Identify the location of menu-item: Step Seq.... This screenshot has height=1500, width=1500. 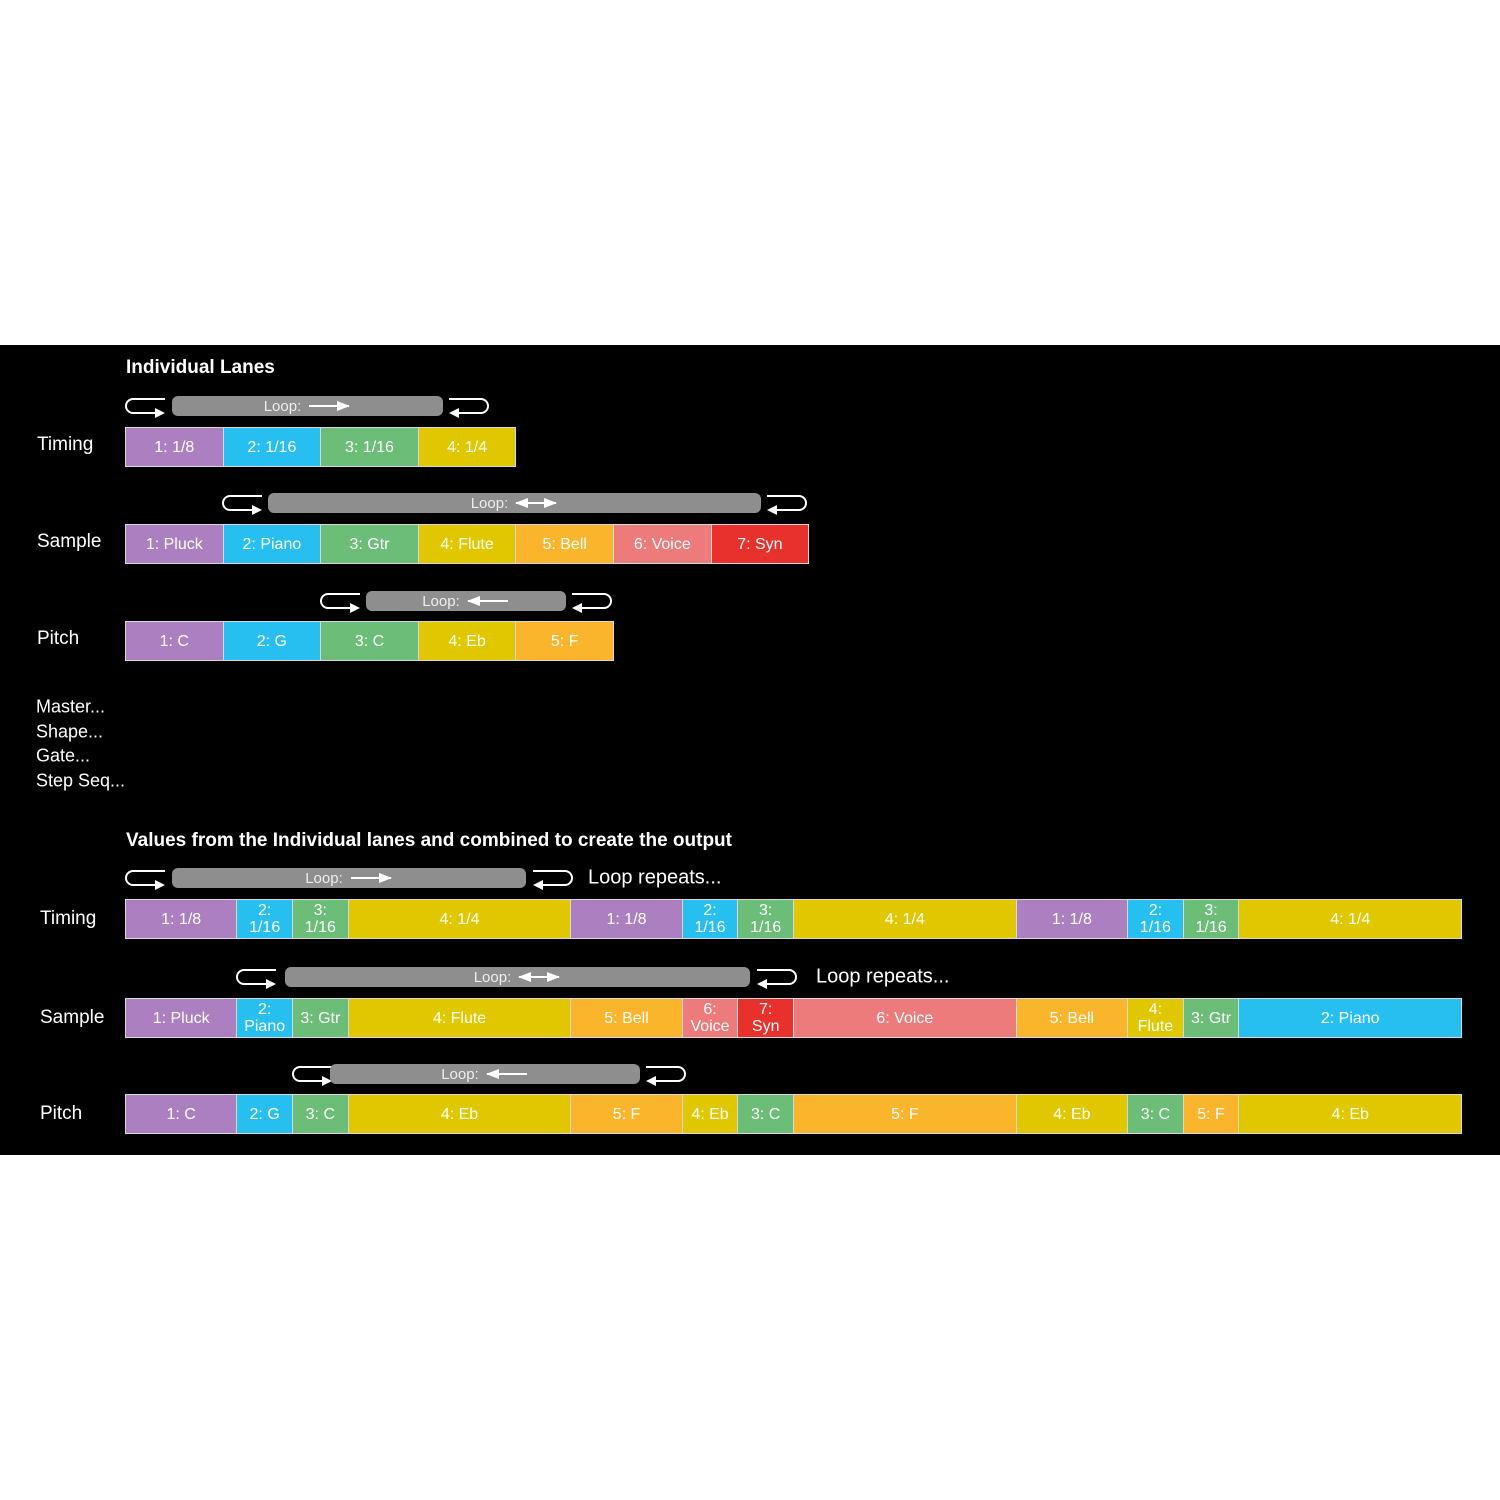
(81, 780).